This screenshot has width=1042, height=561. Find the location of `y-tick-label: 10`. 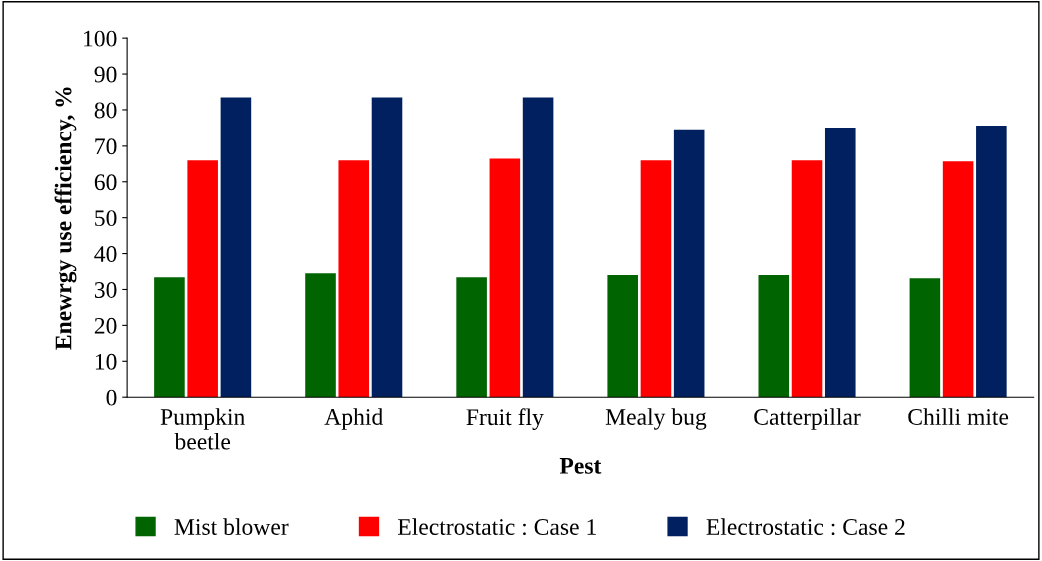

y-tick-label: 10 is located at coordinates (106, 361).